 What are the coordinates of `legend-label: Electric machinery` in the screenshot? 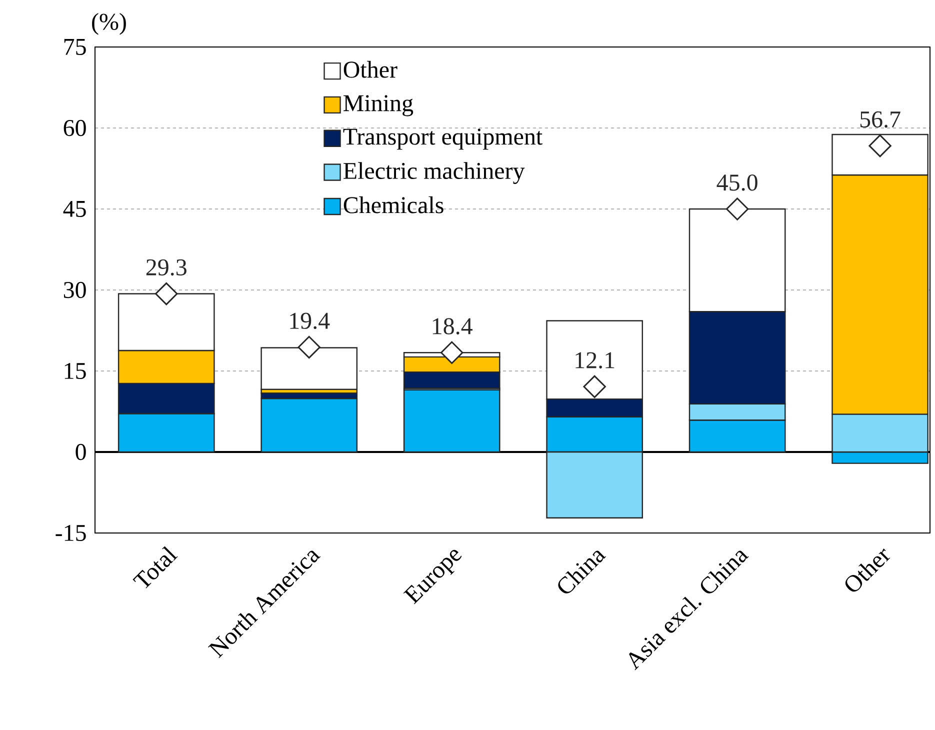 It's located at (434, 173).